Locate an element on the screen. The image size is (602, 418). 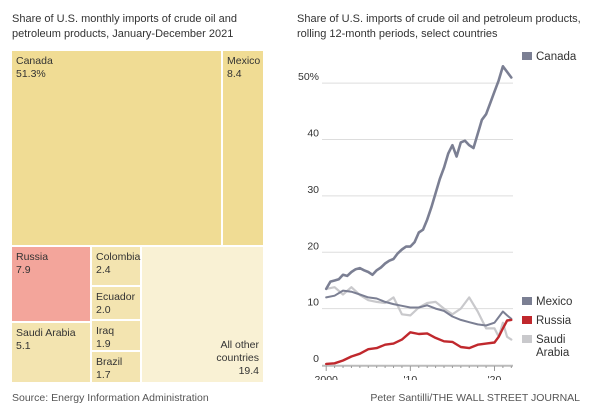
treemap-tile-colombia: Colombia 2.4 is located at coordinates (116, 266).